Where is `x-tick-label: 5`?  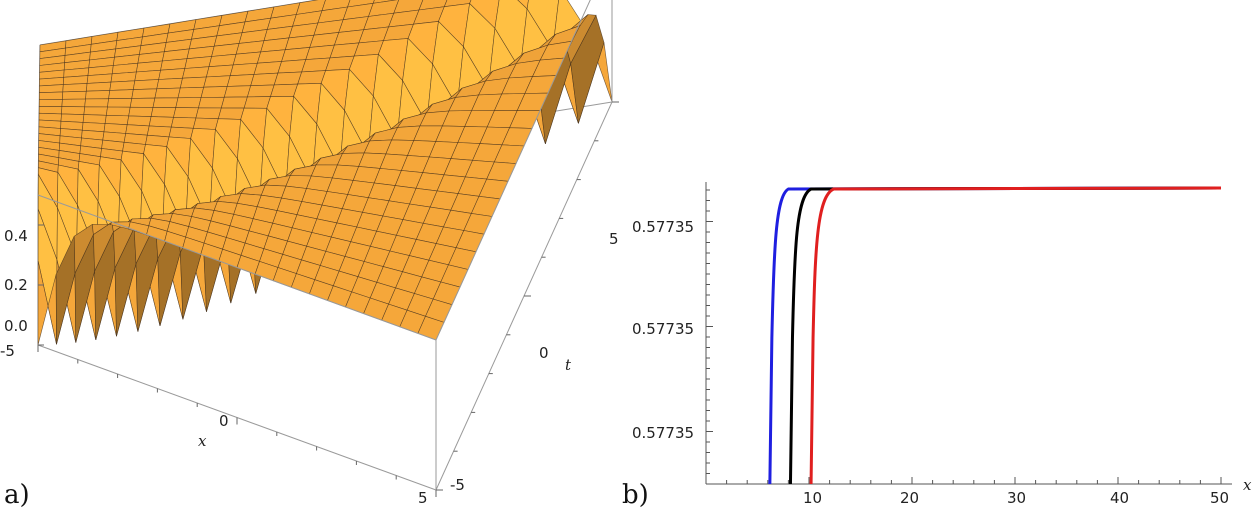 x-tick-label: 5 is located at coordinates (423, 498).